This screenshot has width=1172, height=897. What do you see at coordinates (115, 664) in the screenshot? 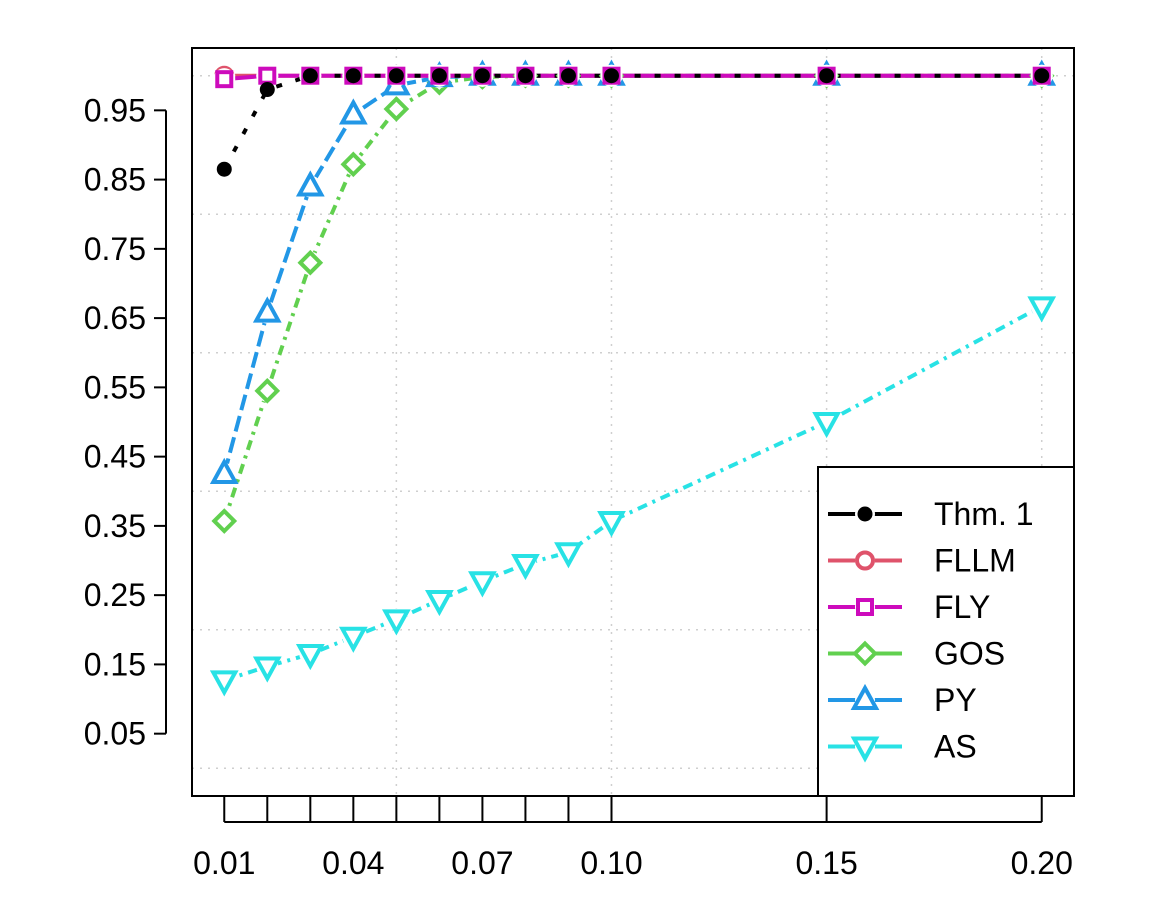
I see `y-tick-label-1: 0.15` at bounding box center [115, 664].